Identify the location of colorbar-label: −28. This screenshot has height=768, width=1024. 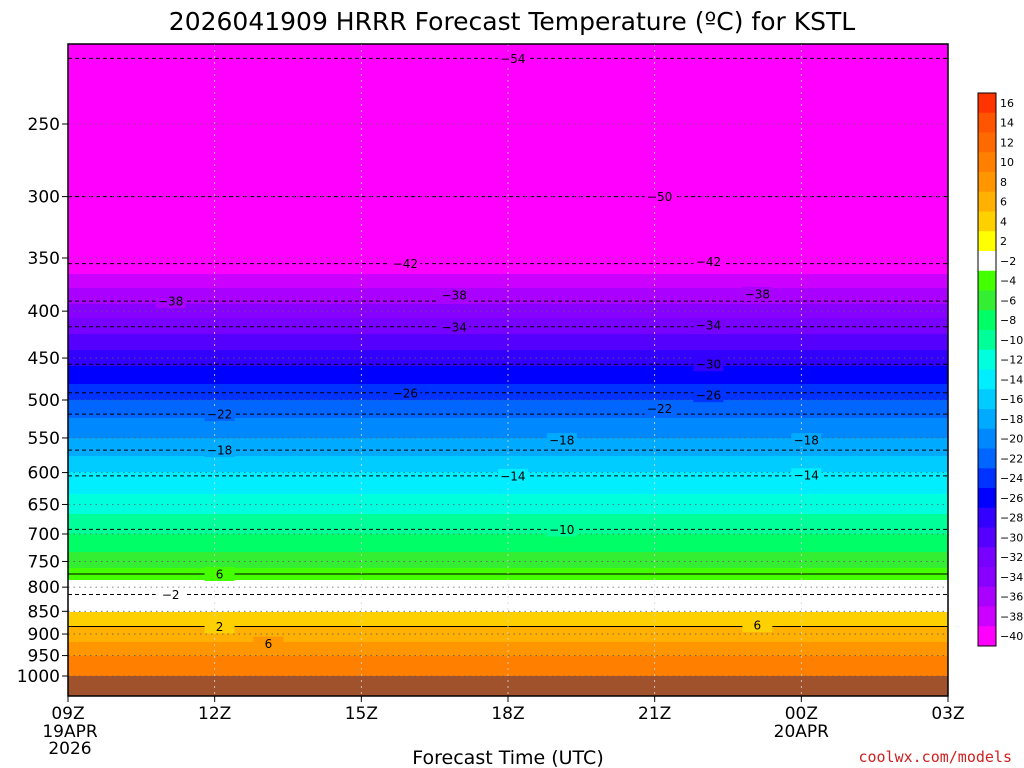
(1011, 518).